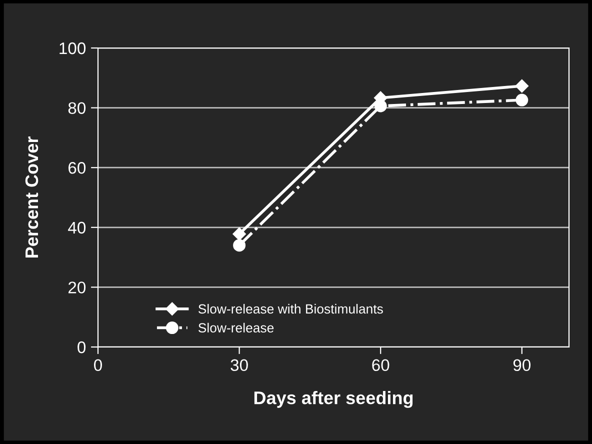  What do you see at coordinates (77, 288) in the screenshot?
I see `y-tick-label: 20` at bounding box center [77, 288].